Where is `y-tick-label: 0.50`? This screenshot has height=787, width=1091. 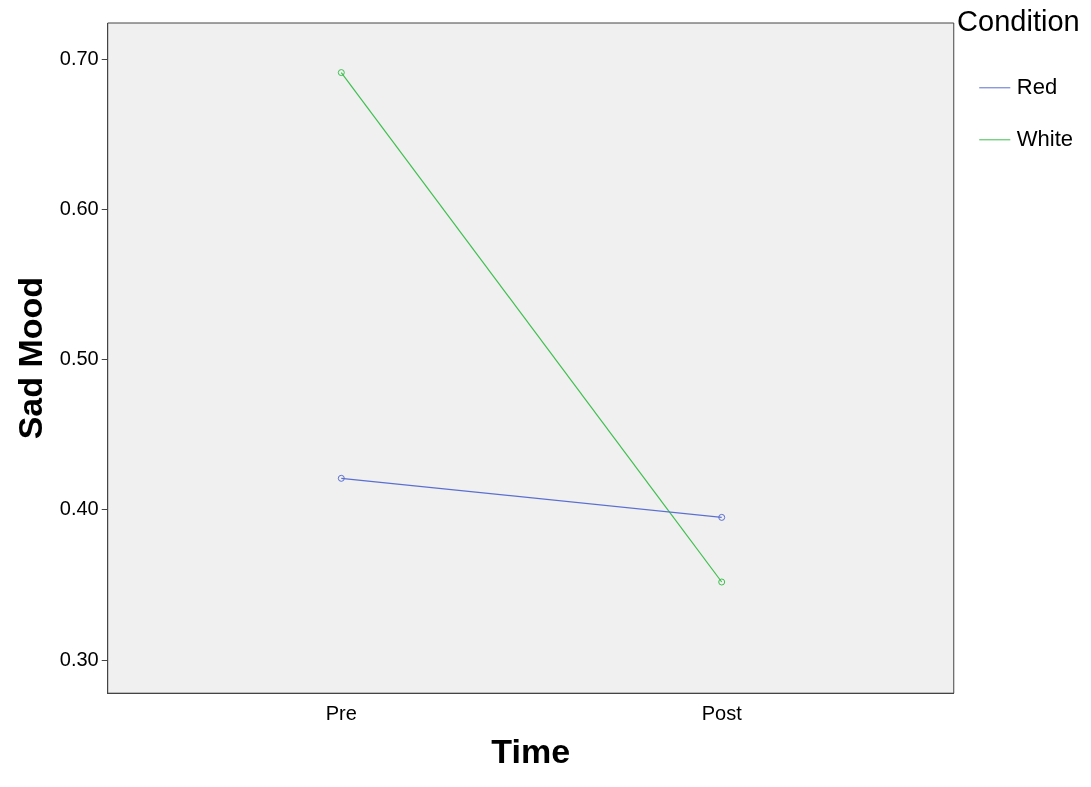 y-tick-label: 0.50 is located at coordinates (79, 358).